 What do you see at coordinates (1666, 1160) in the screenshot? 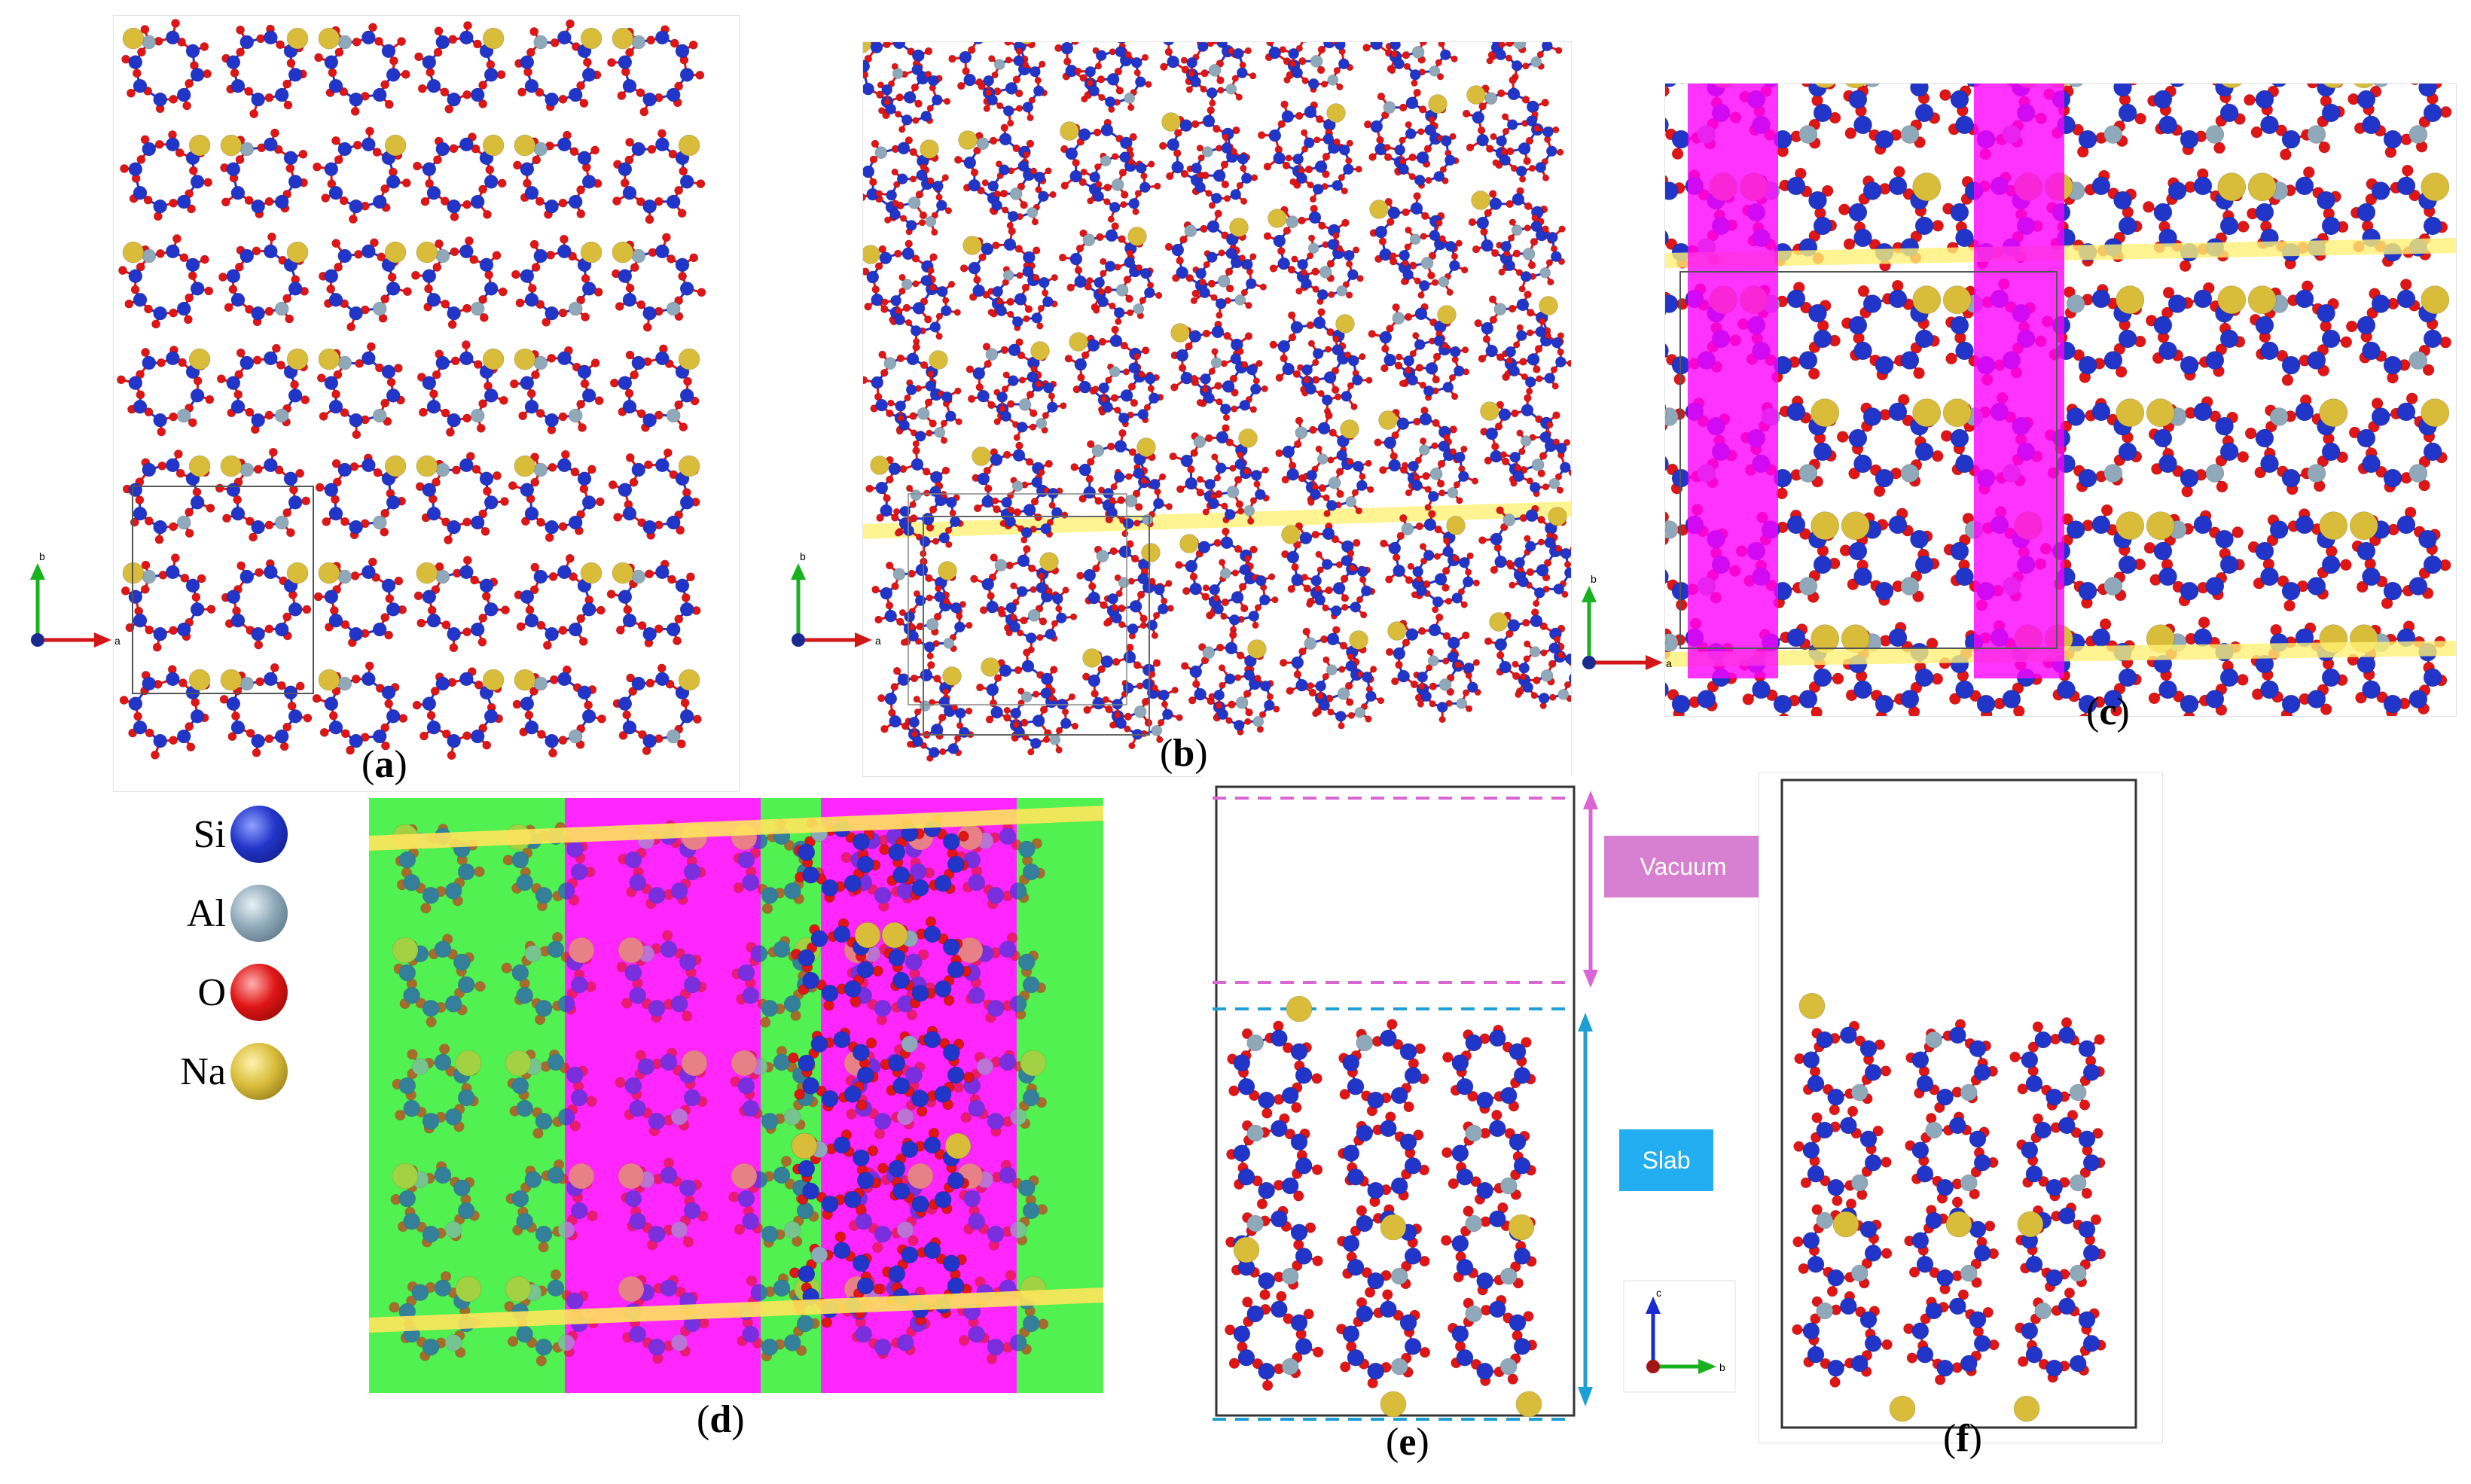
I see `slab-label: Slab` at bounding box center [1666, 1160].